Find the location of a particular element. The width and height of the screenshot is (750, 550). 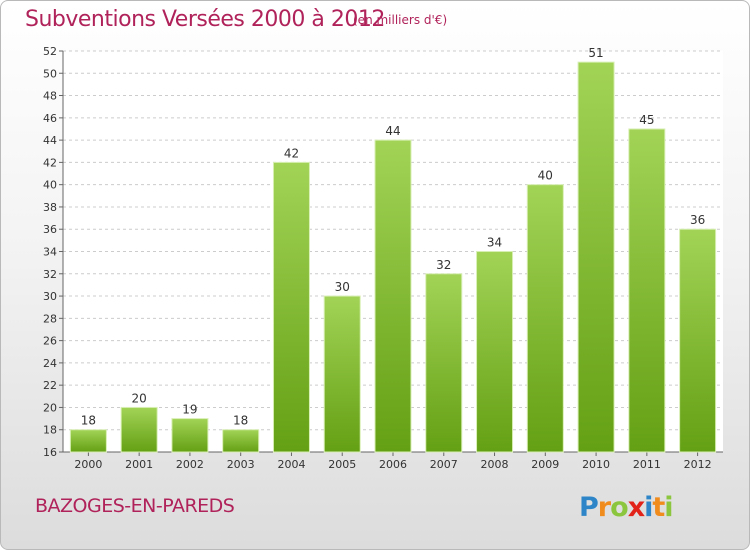

data-label-2011: 45 is located at coordinates (646, 120).